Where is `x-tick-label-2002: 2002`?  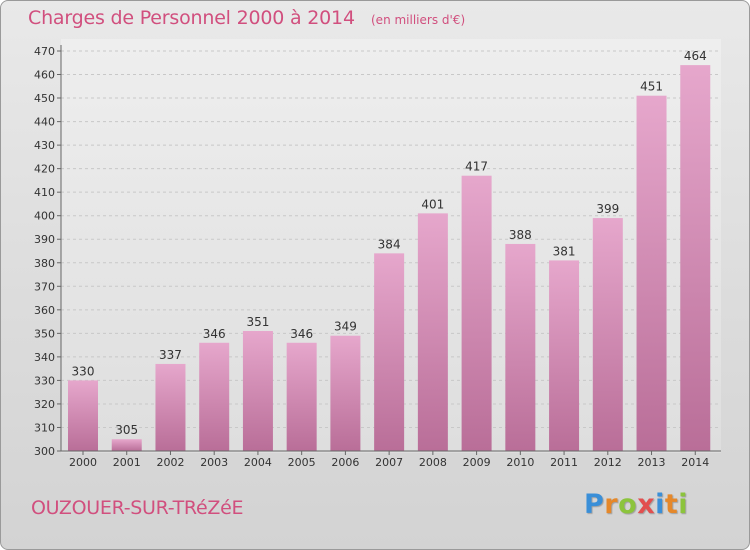 x-tick-label-2002: 2002 is located at coordinates (170, 462).